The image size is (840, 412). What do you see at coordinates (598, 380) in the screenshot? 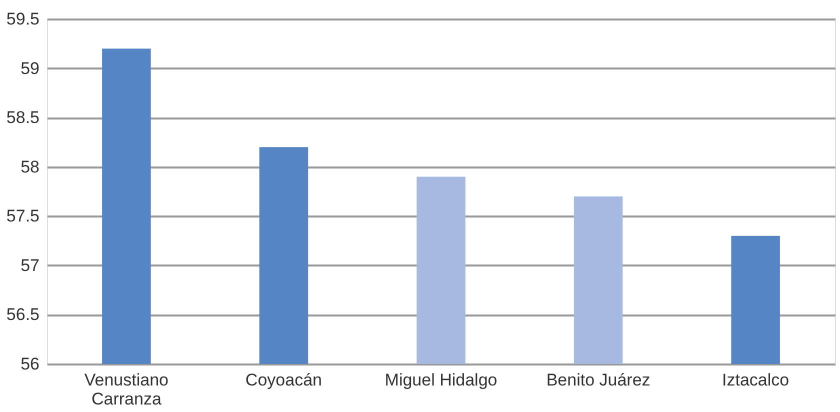
I see `x-tick-label: Benito Juárez` at bounding box center [598, 380].